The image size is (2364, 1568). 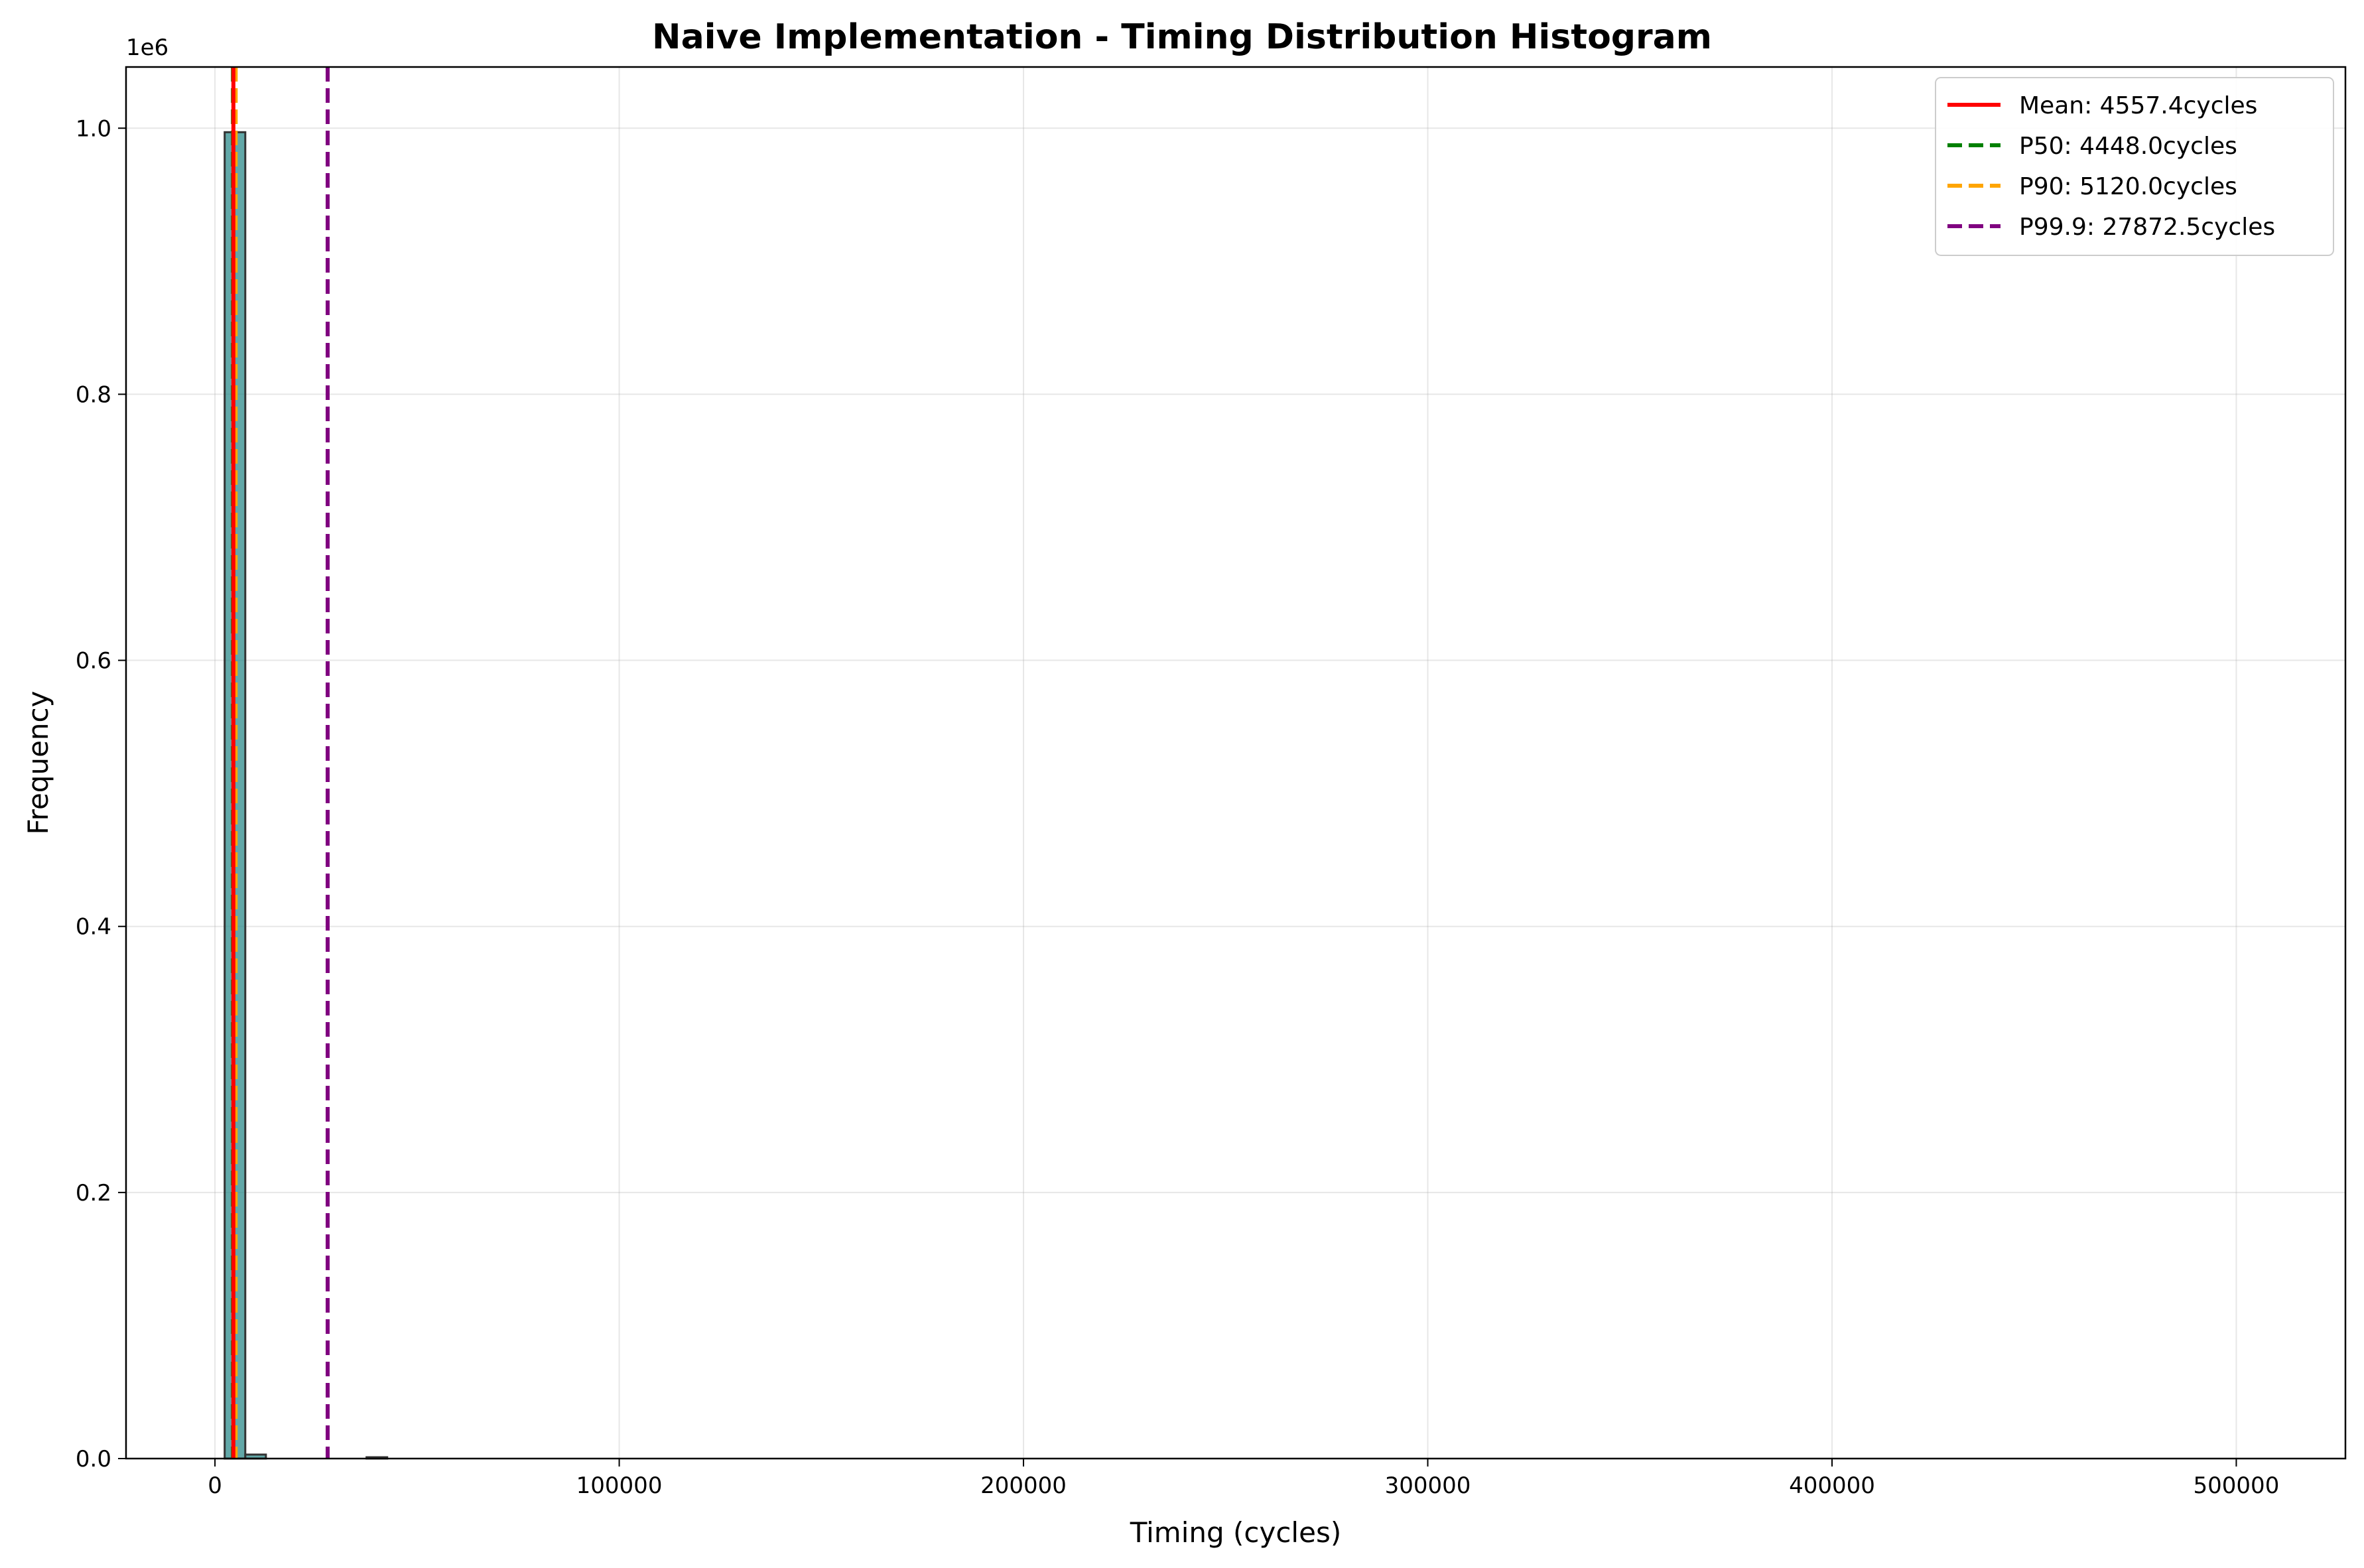 What do you see at coordinates (215, 1486) in the screenshot?
I see `x-tick-label: 0` at bounding box center [215, 1486].